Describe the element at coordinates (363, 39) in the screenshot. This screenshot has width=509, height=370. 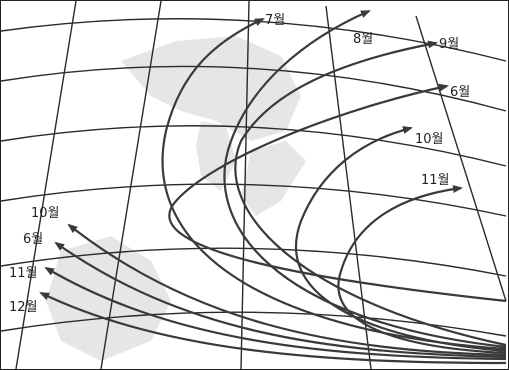
I see `label-august: 8월` at that location.